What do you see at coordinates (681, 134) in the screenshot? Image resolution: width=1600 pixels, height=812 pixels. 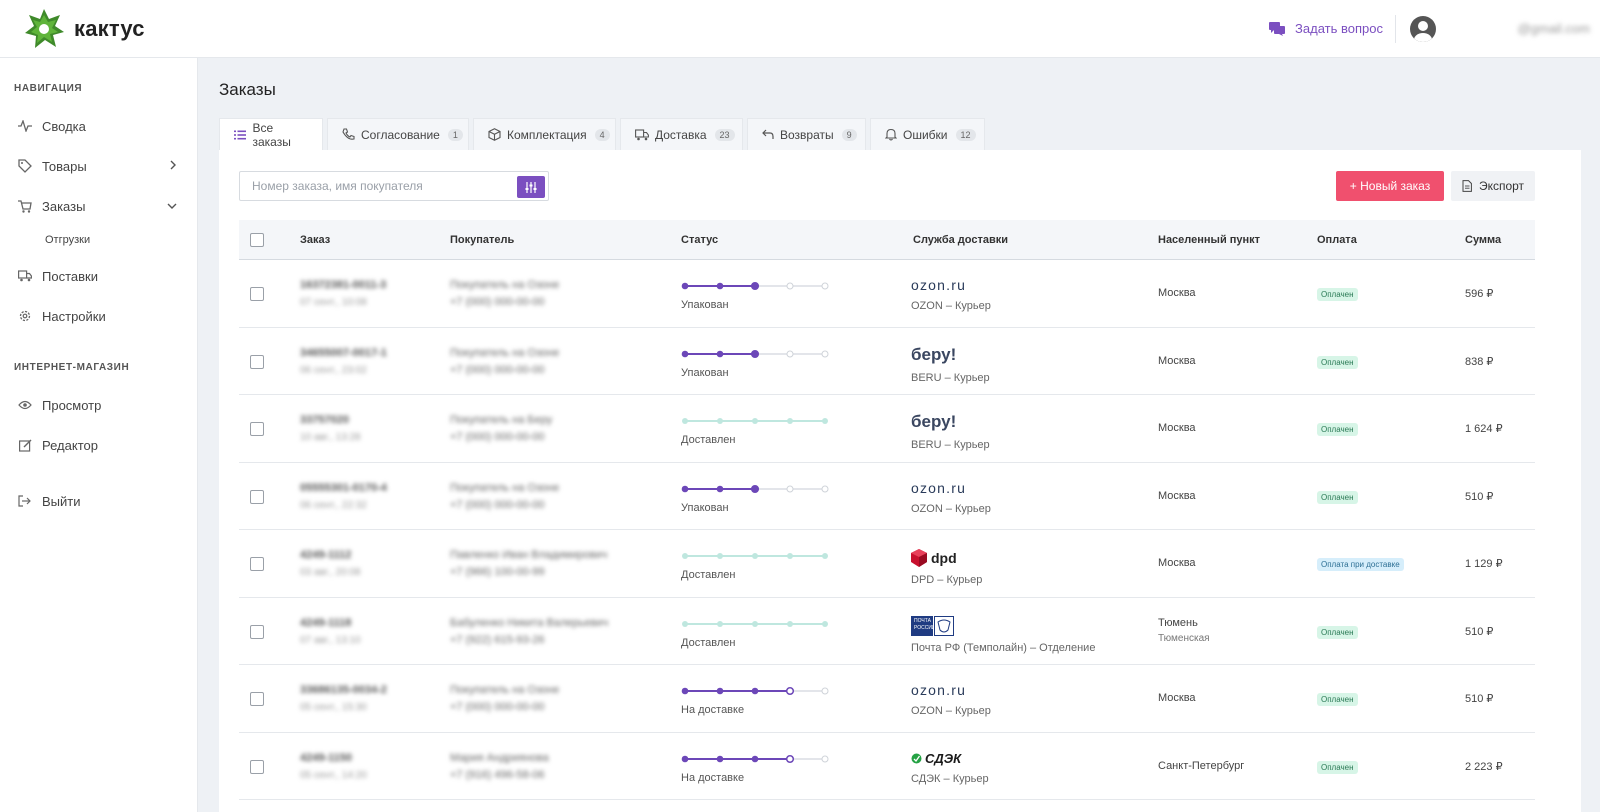 I see `tab-delivery: Доставка 23` at bounding box center [681, 134].